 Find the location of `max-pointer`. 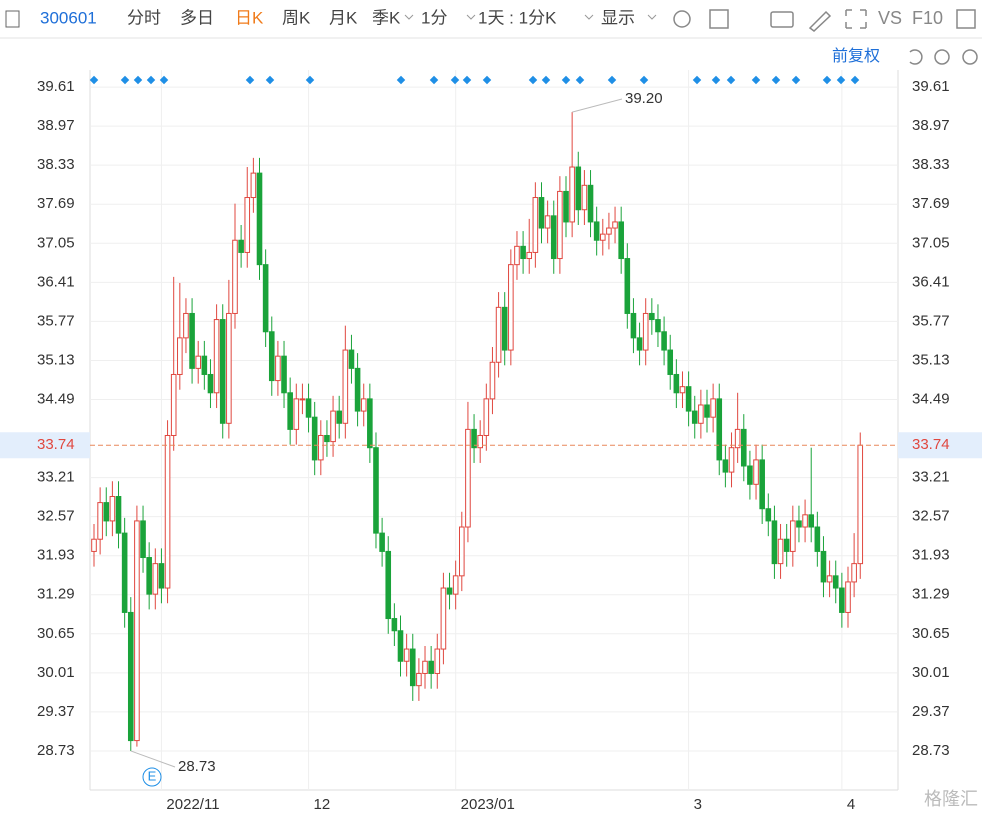

max-pointer is located at coordinates (597, 105).